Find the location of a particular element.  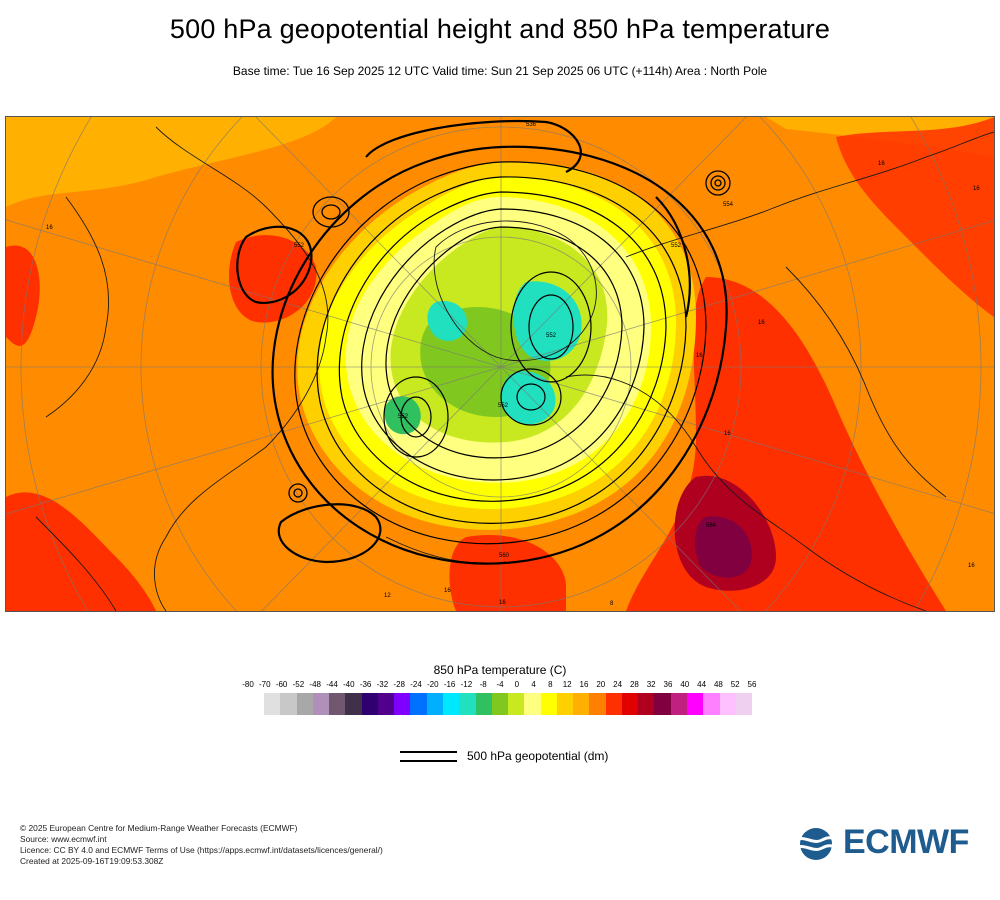

colorbar-tick-label: -4 is located at coordinates (500, 684).